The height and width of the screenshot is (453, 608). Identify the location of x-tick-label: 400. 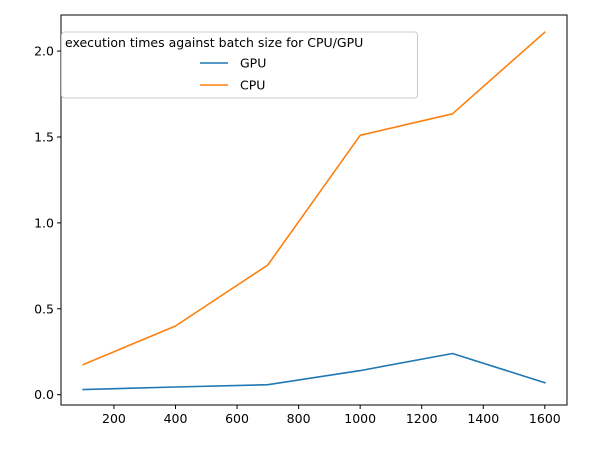
(176, 418).